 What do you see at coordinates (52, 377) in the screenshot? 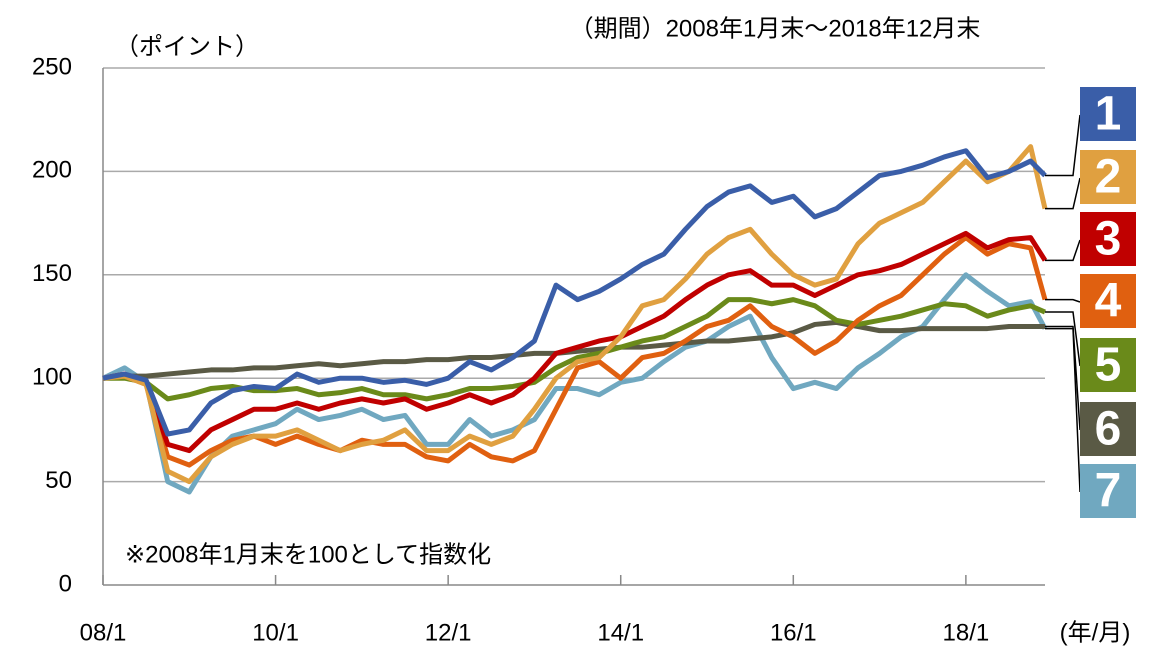
I see `y-tick-label: 100` at bounding box center [52, 377].